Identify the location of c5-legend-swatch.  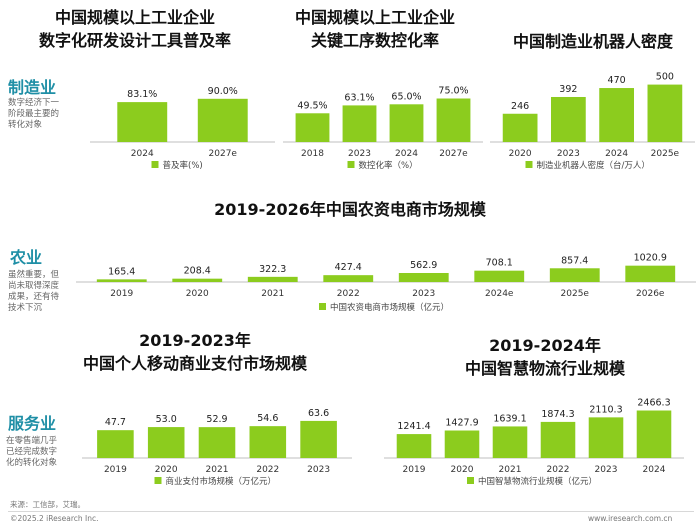
(158, 480).